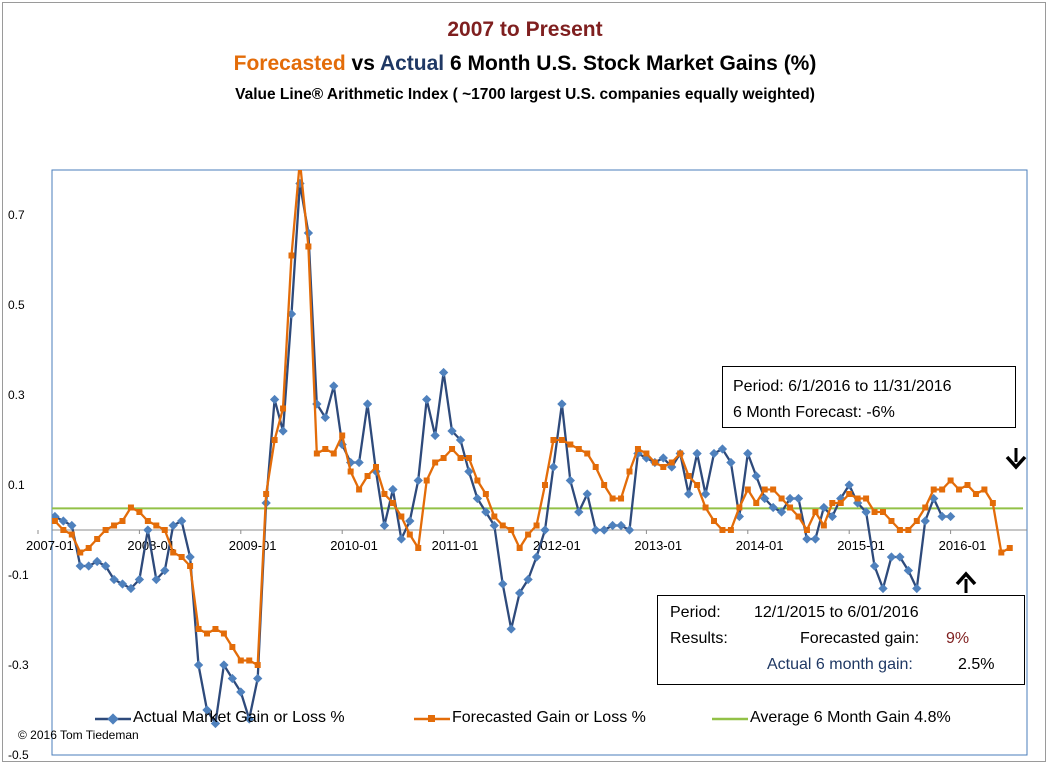 This screenshot has width=1050, height=766. What do you see at coordinates (861, 545) in the screenshot?
I see `x-tick-label: 2015-01` at bounding box center [861, 545].